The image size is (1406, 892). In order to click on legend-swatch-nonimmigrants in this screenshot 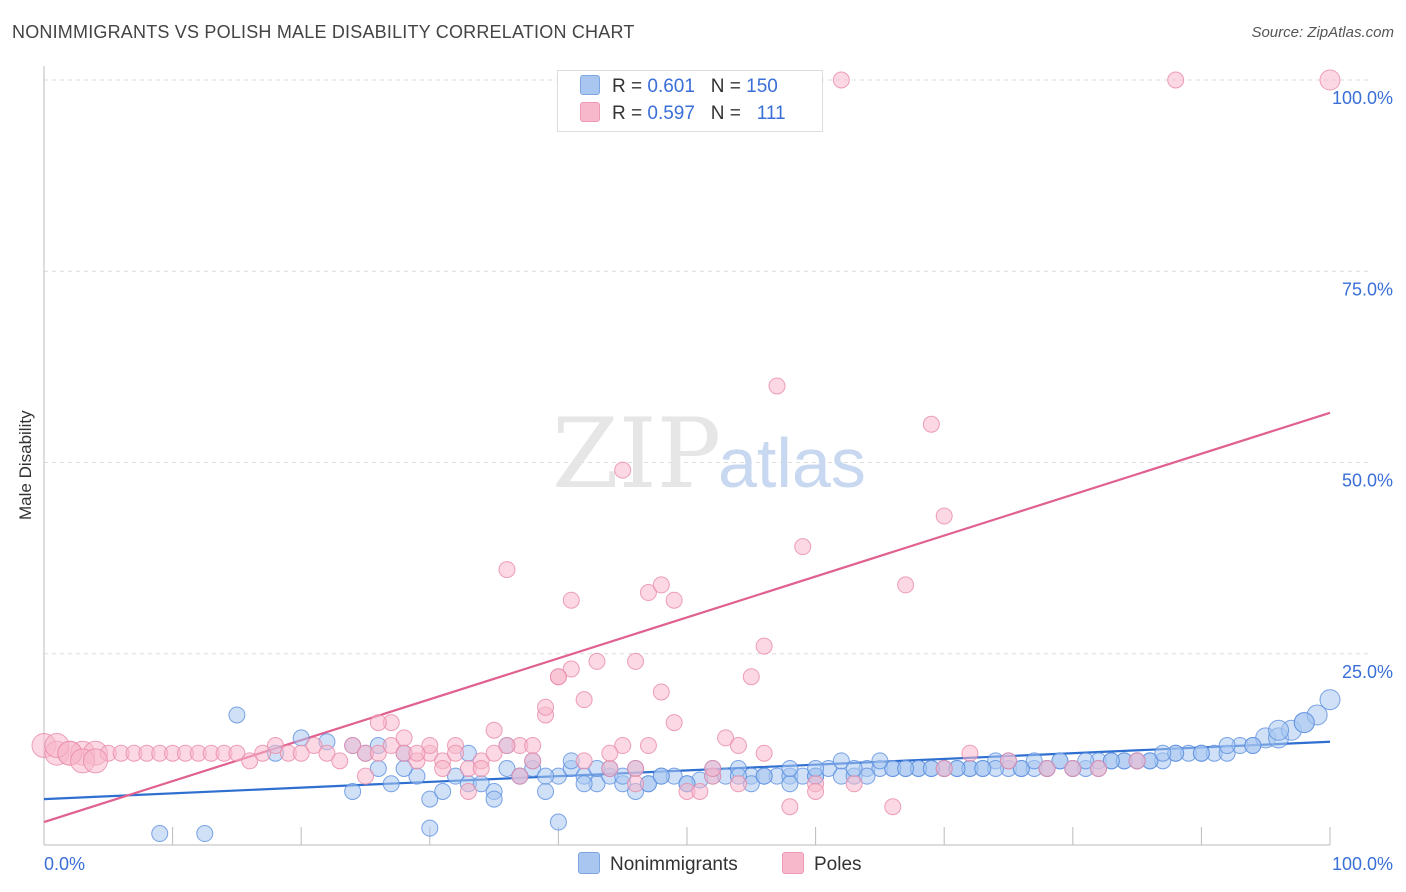, I will do `click(590, 85)`.